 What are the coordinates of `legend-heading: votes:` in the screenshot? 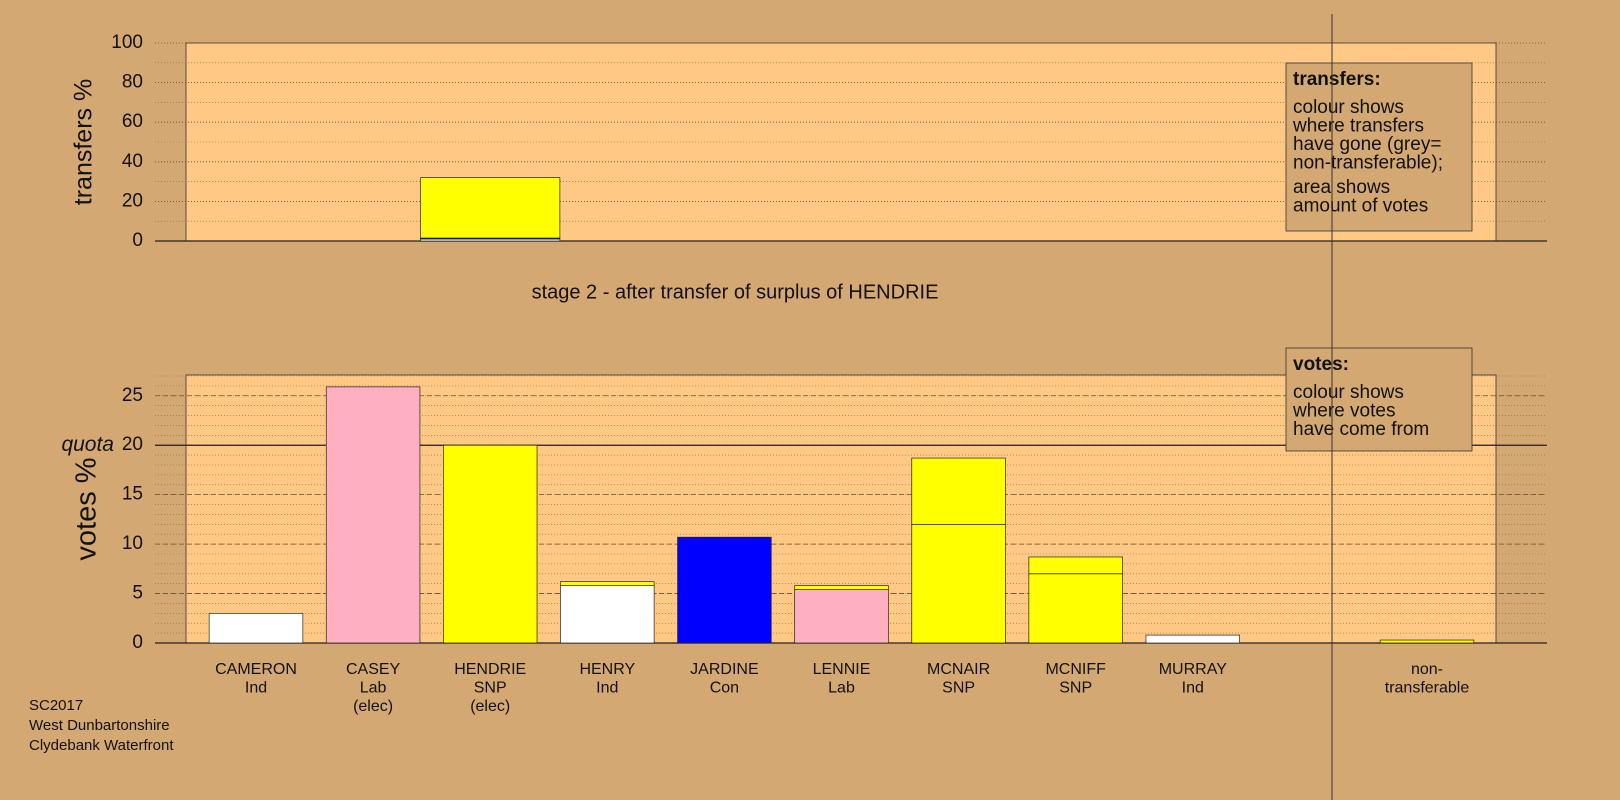 It's located at (1321, 364).